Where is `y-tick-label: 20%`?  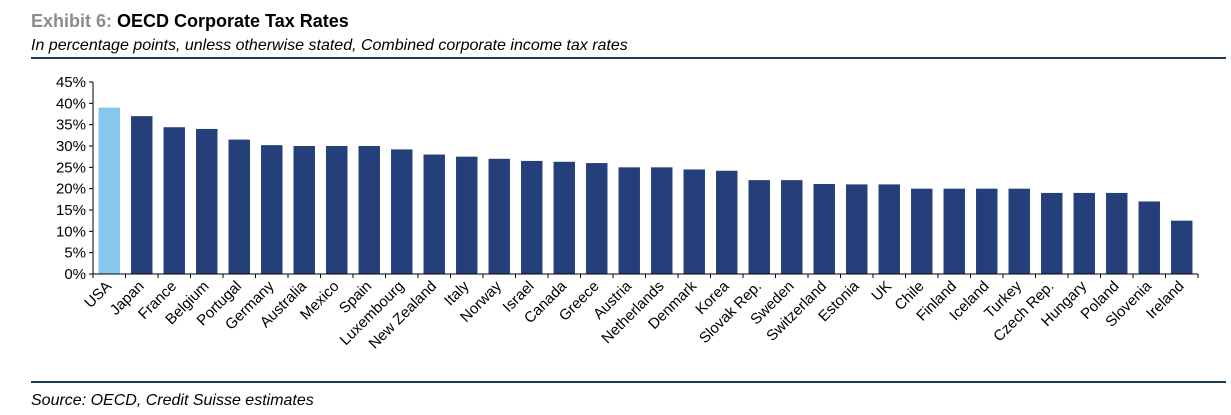
y-tick-label: 20% is located at coordinates (71, 189).